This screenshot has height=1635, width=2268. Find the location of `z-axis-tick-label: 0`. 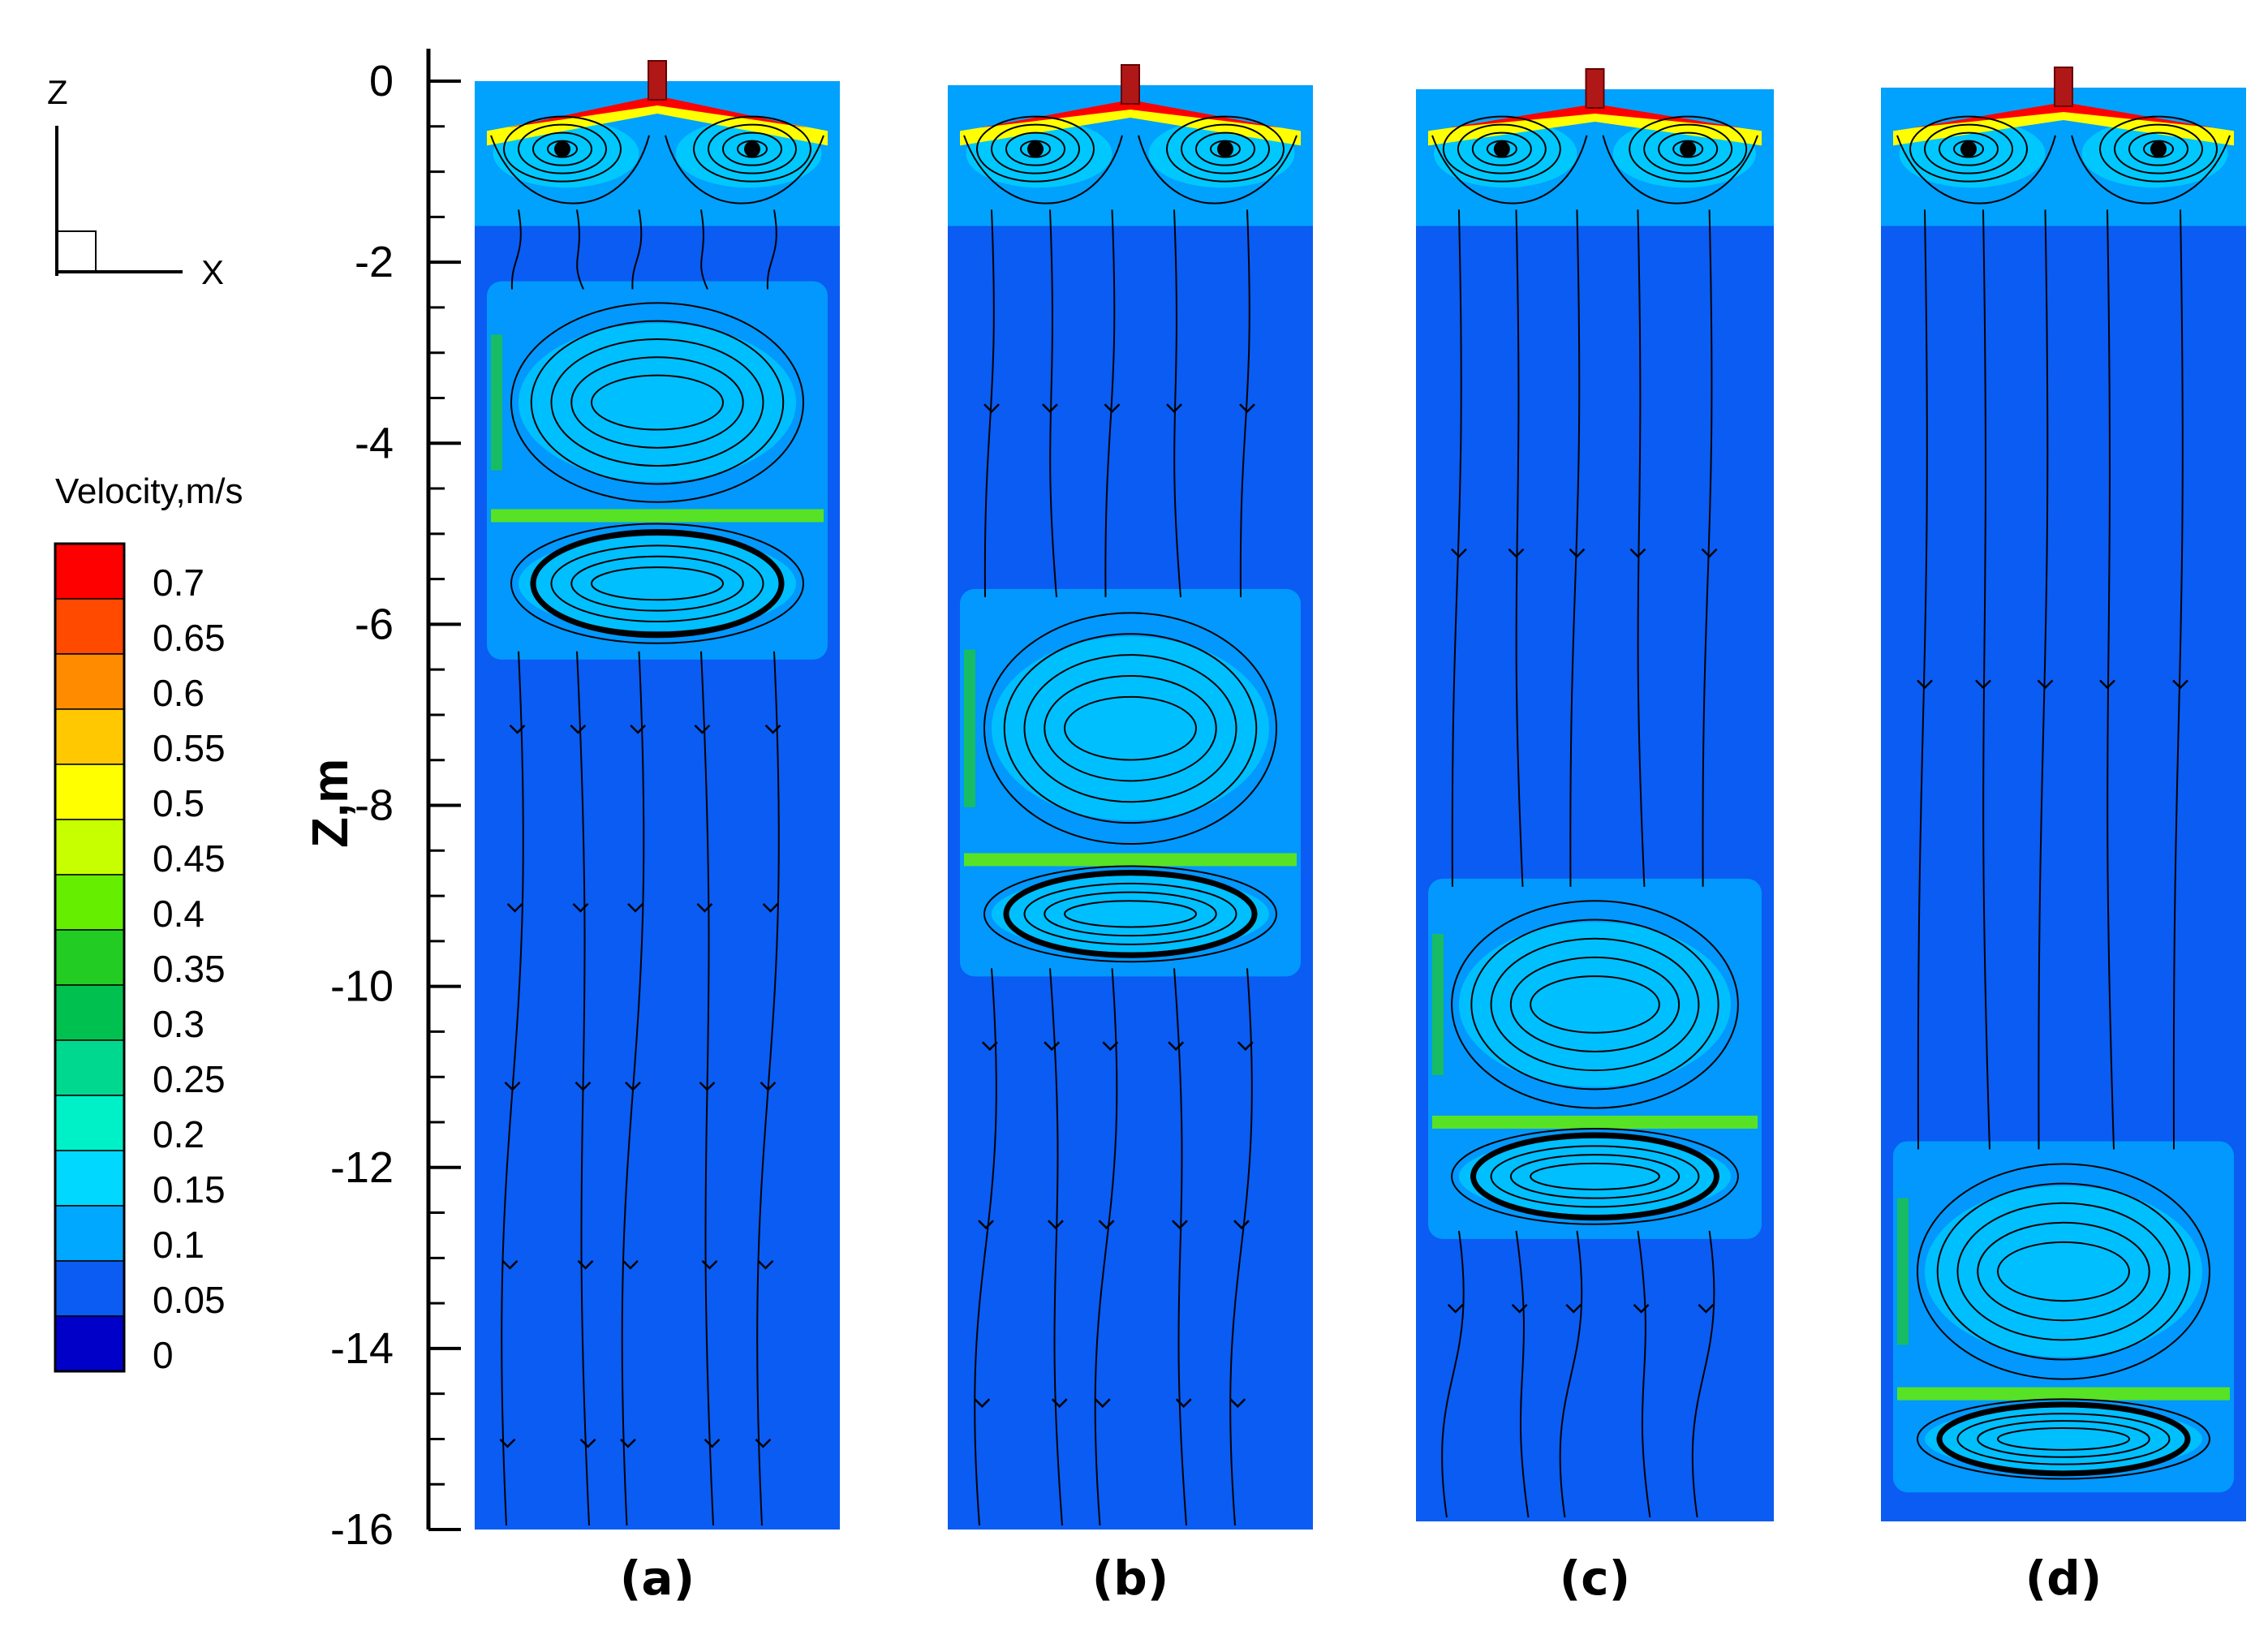

z-axis-tick-label: 0 is located at coordinates (381, 81).